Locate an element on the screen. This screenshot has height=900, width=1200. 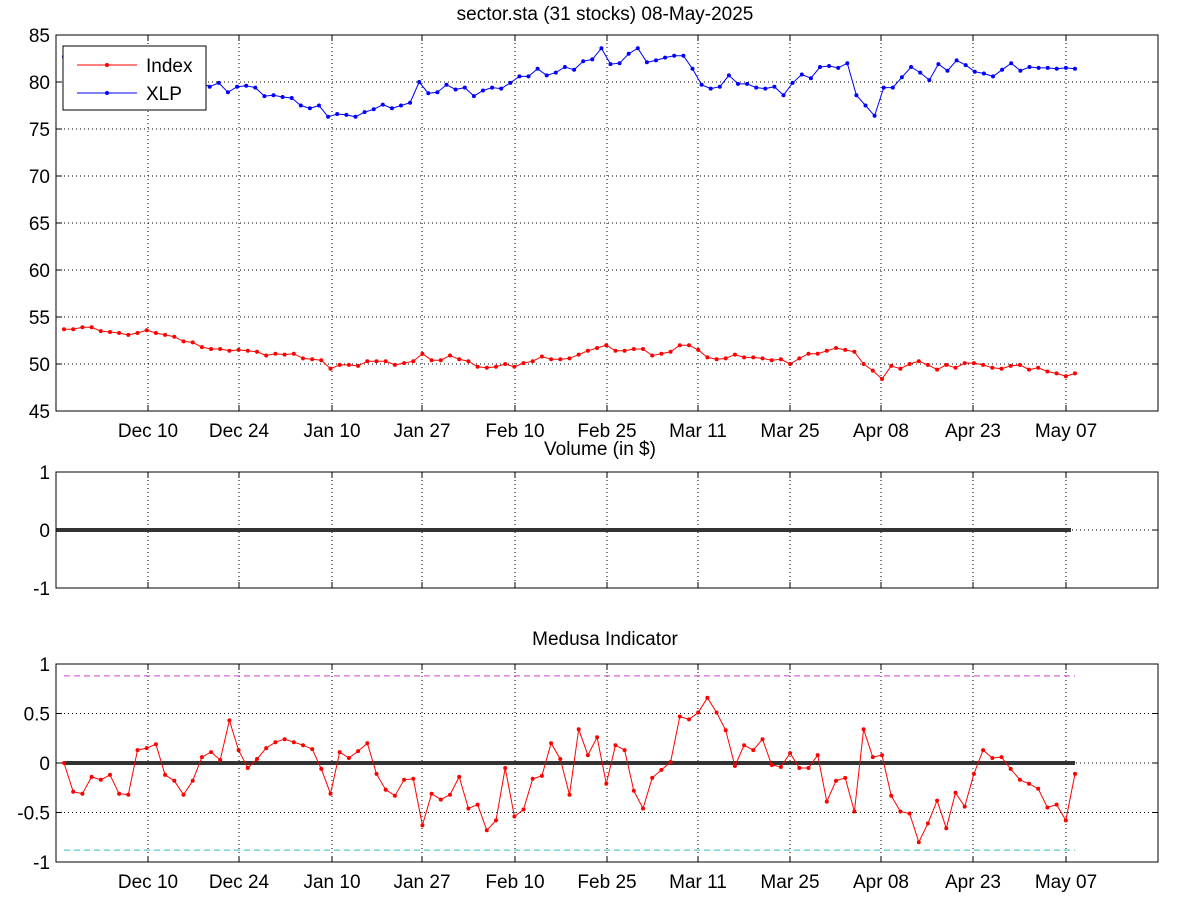
top-chart-title: sector.sta (31 stocks) 08-May-2025 is located at coordinates (605, 14).